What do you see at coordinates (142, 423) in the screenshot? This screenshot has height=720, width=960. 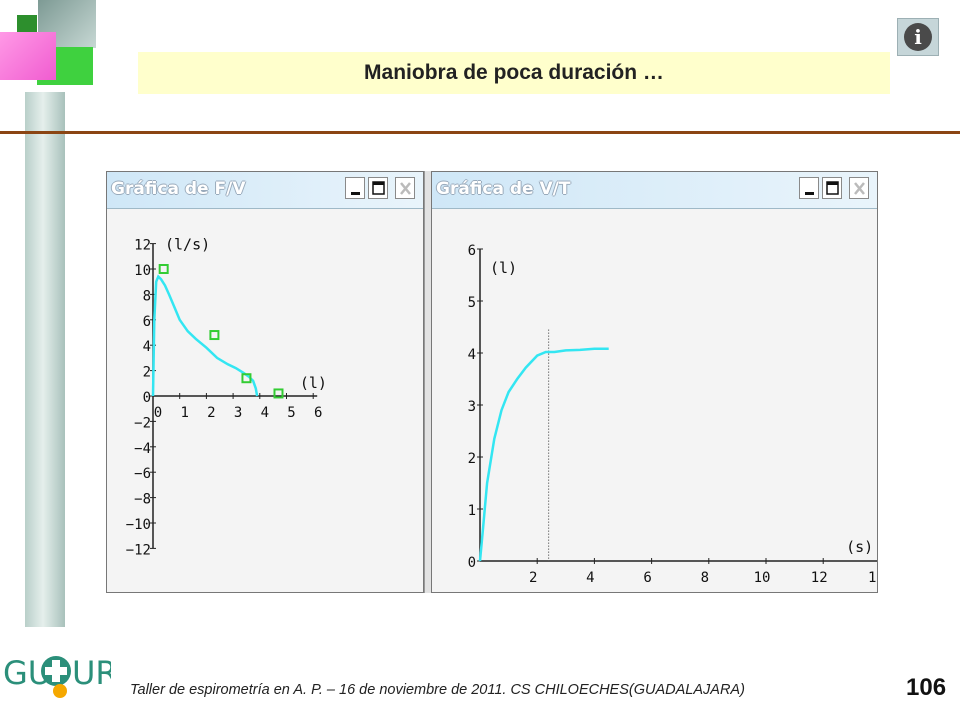 I see `y-tick-label: −2` at bounding box center [142, 423].